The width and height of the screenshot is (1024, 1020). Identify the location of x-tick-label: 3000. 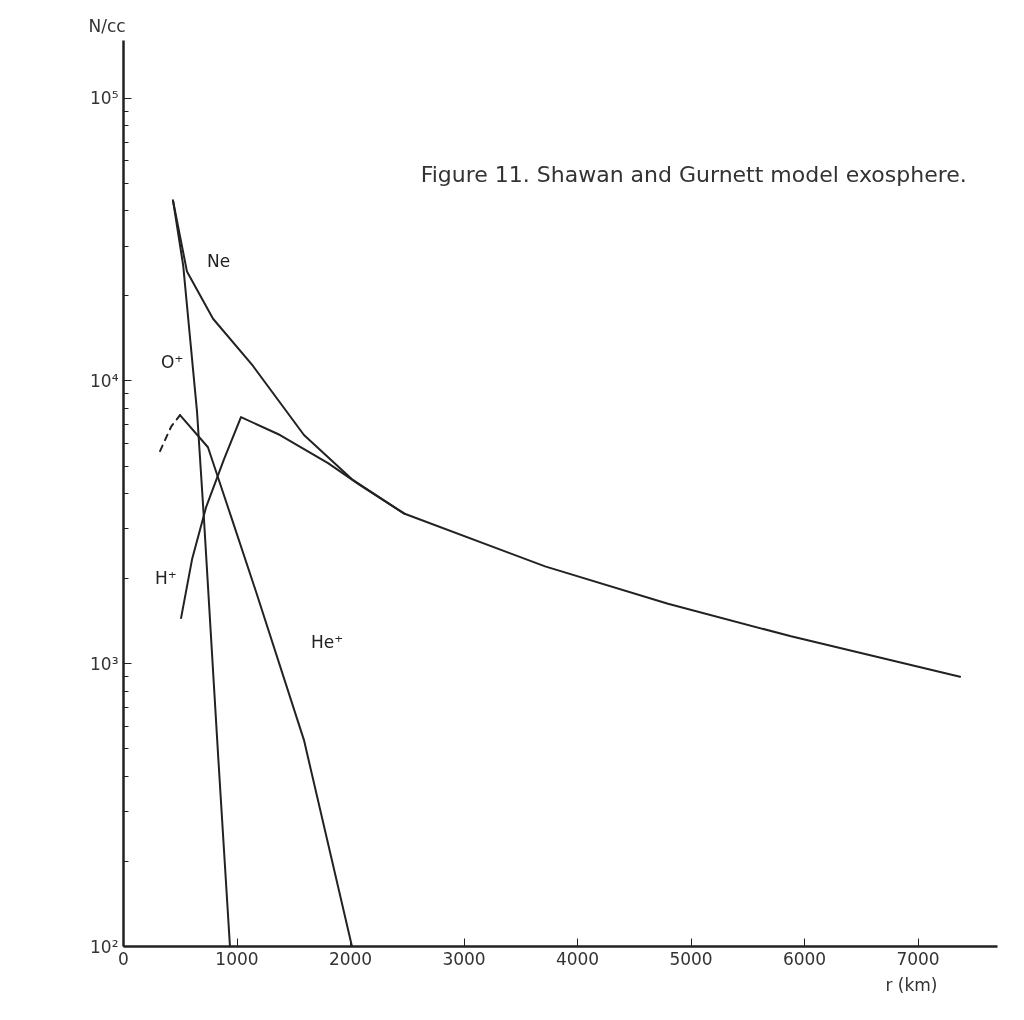
(464, 958).